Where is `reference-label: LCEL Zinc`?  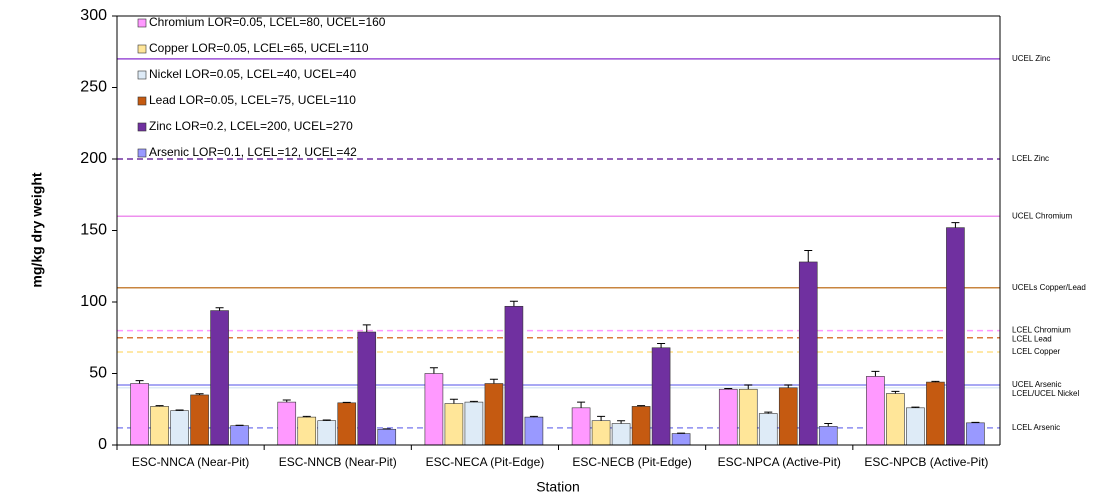 reference-label: LCEL Zinc is located at coordinates (1030, 158).